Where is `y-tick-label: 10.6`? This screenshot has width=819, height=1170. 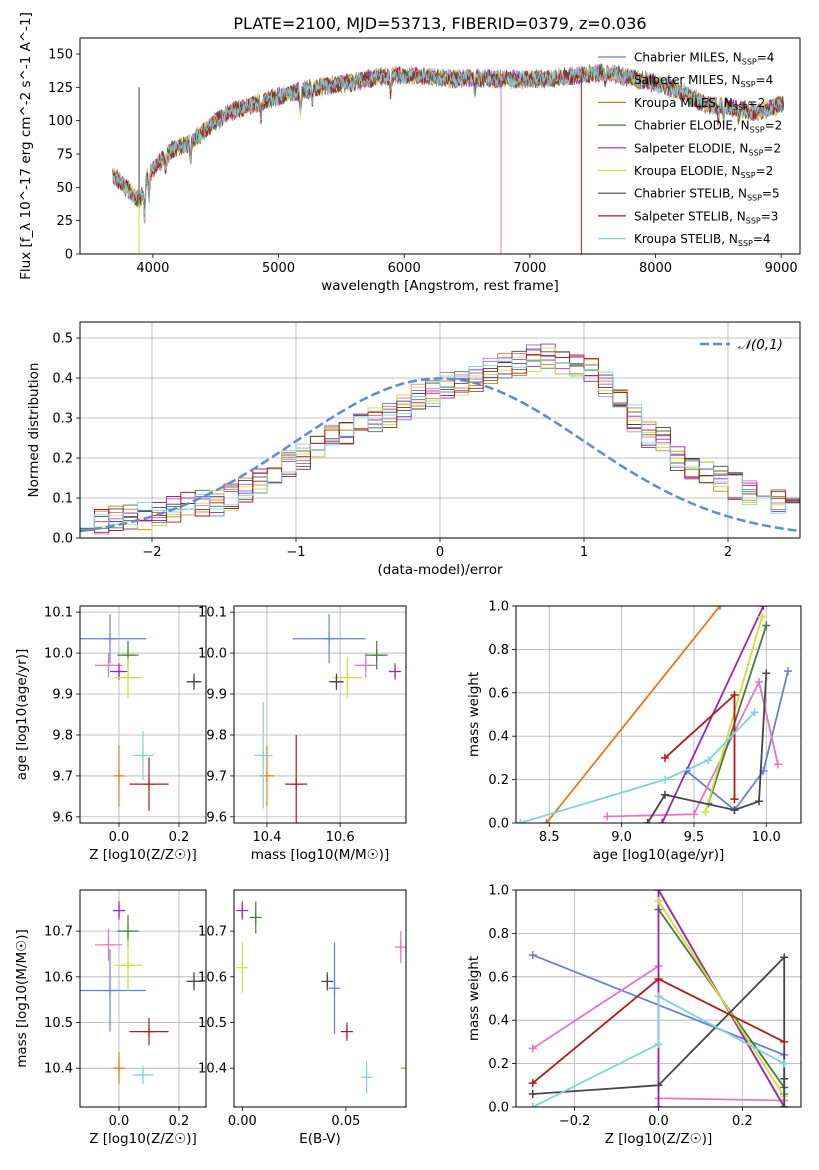 y-tick-label: 10.6 is located at coordinates (58, 977).